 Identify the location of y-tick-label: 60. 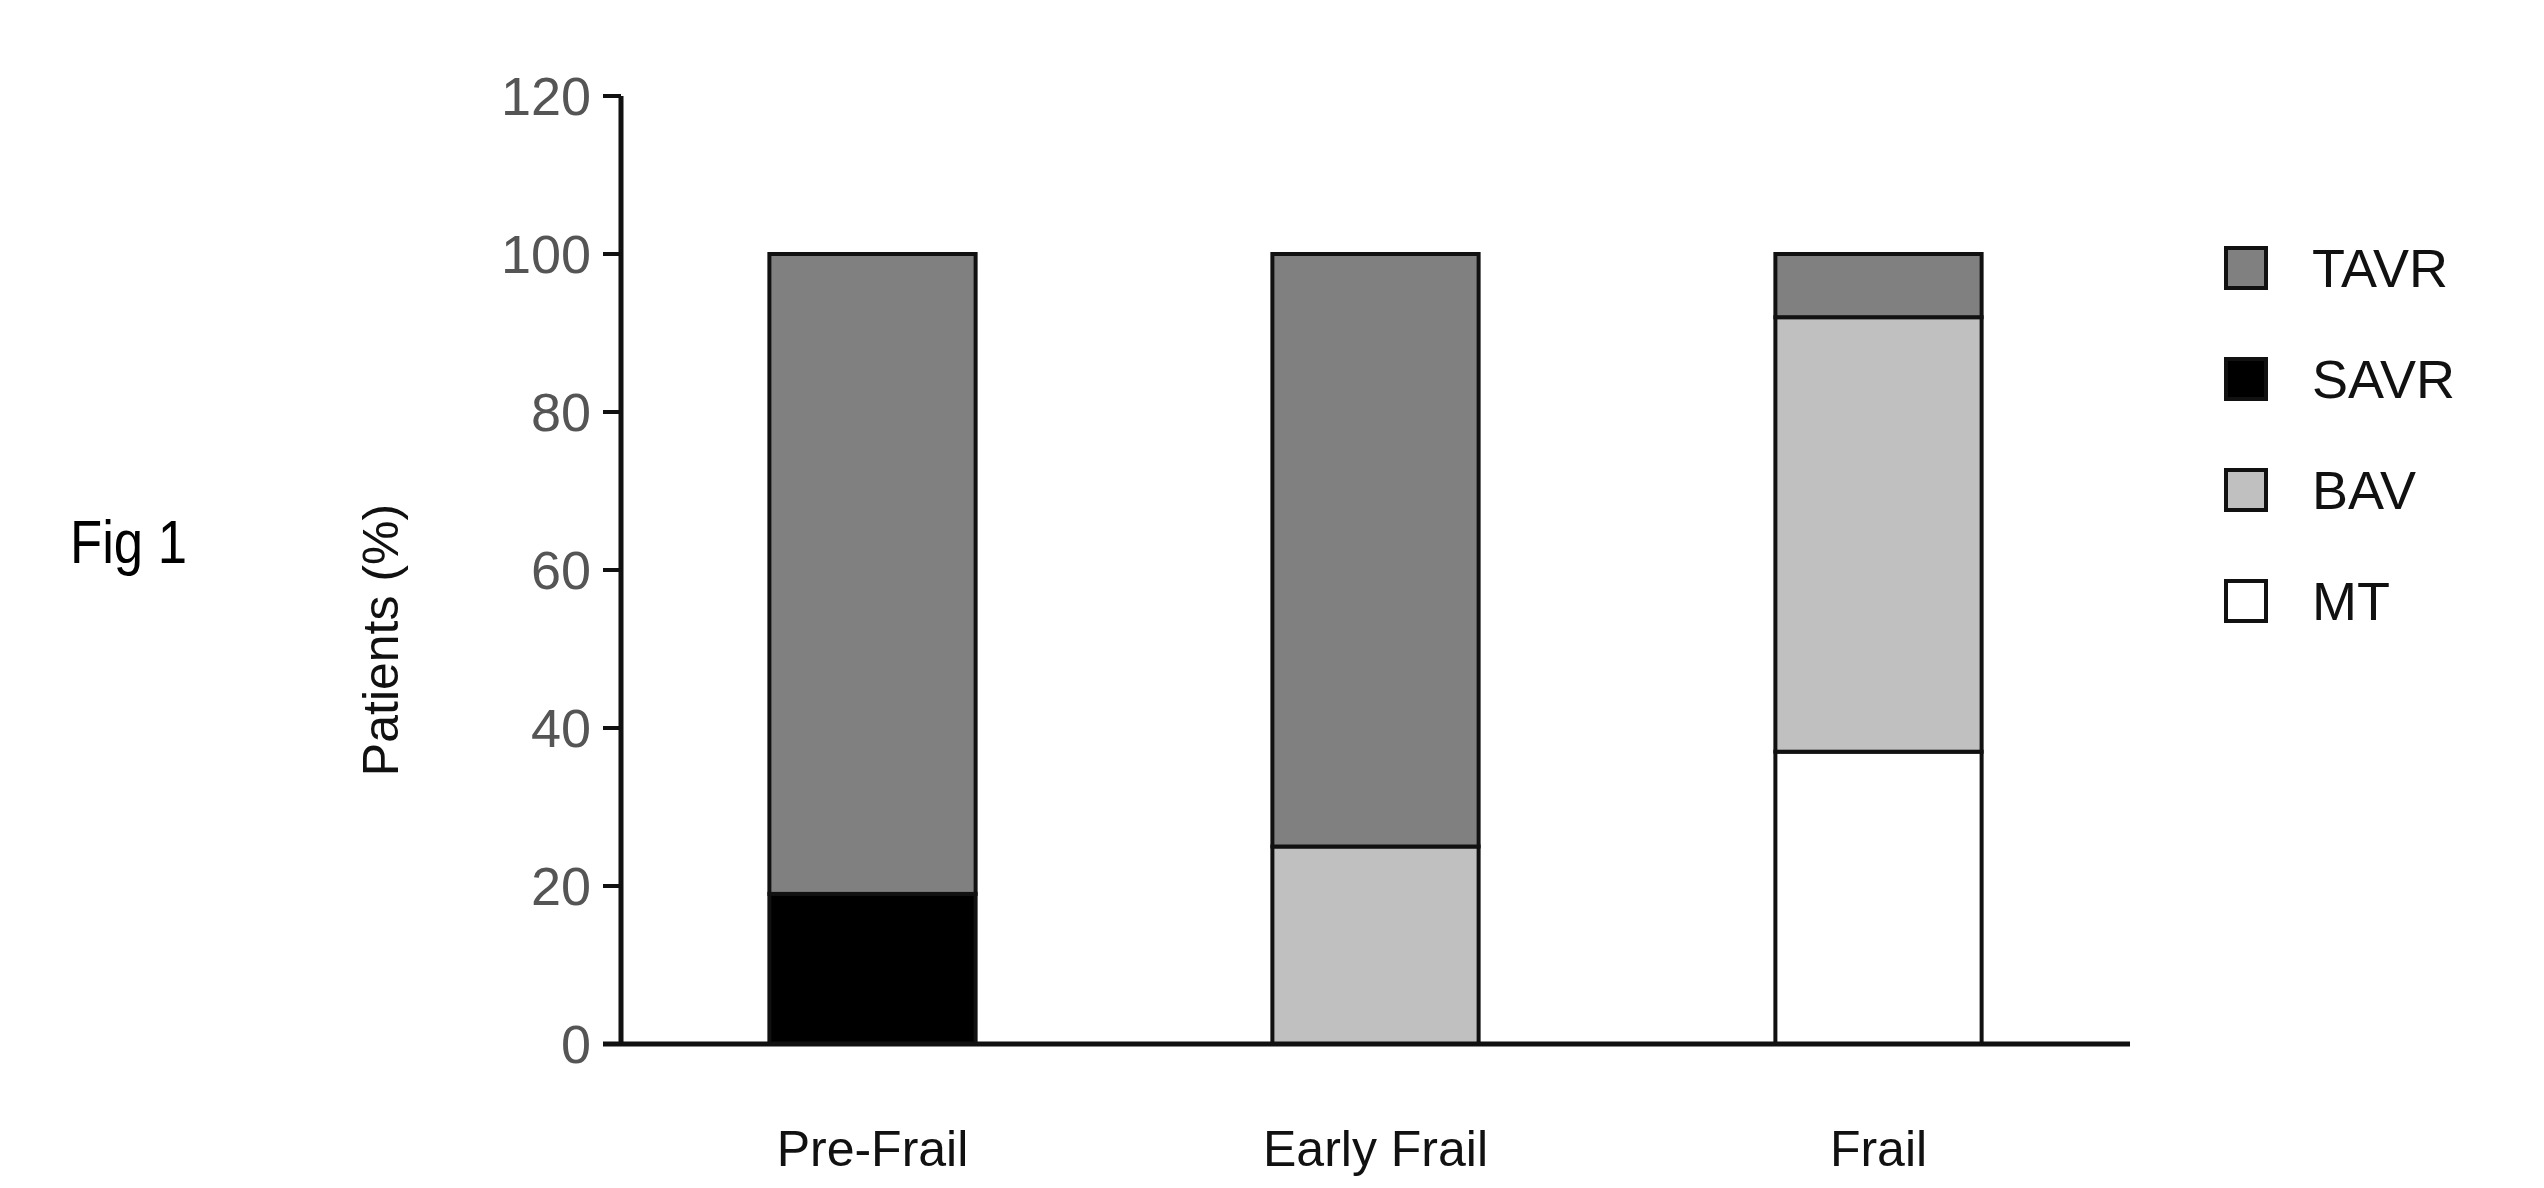
(560, 569).